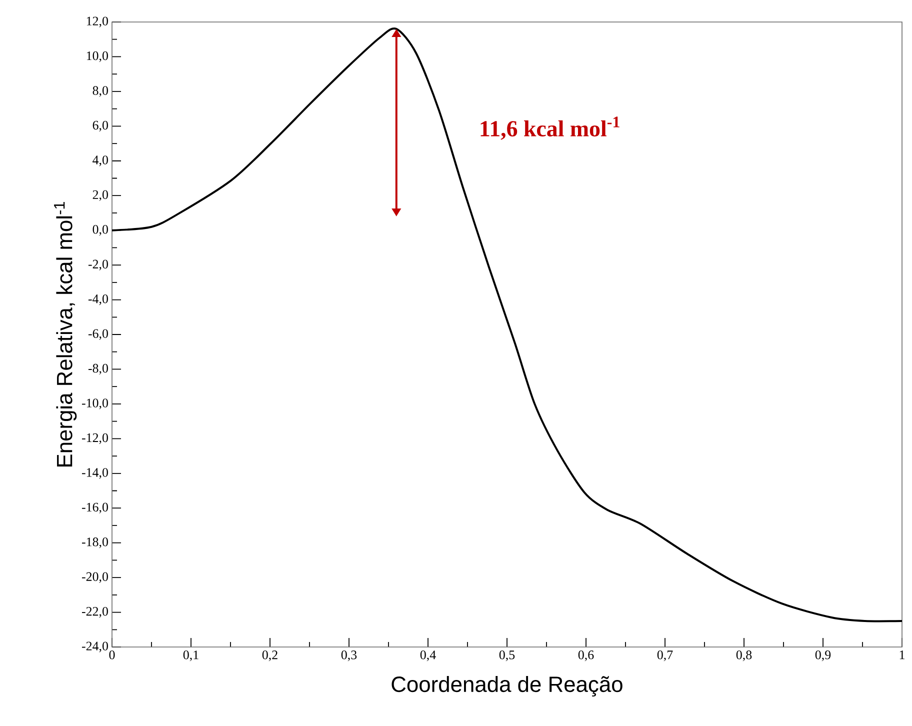 This screenshot has width=912, height=726. Describe the element at coordinates (100, 195) in the screenshot. I see `y-tick-label: 2,0` at that location.